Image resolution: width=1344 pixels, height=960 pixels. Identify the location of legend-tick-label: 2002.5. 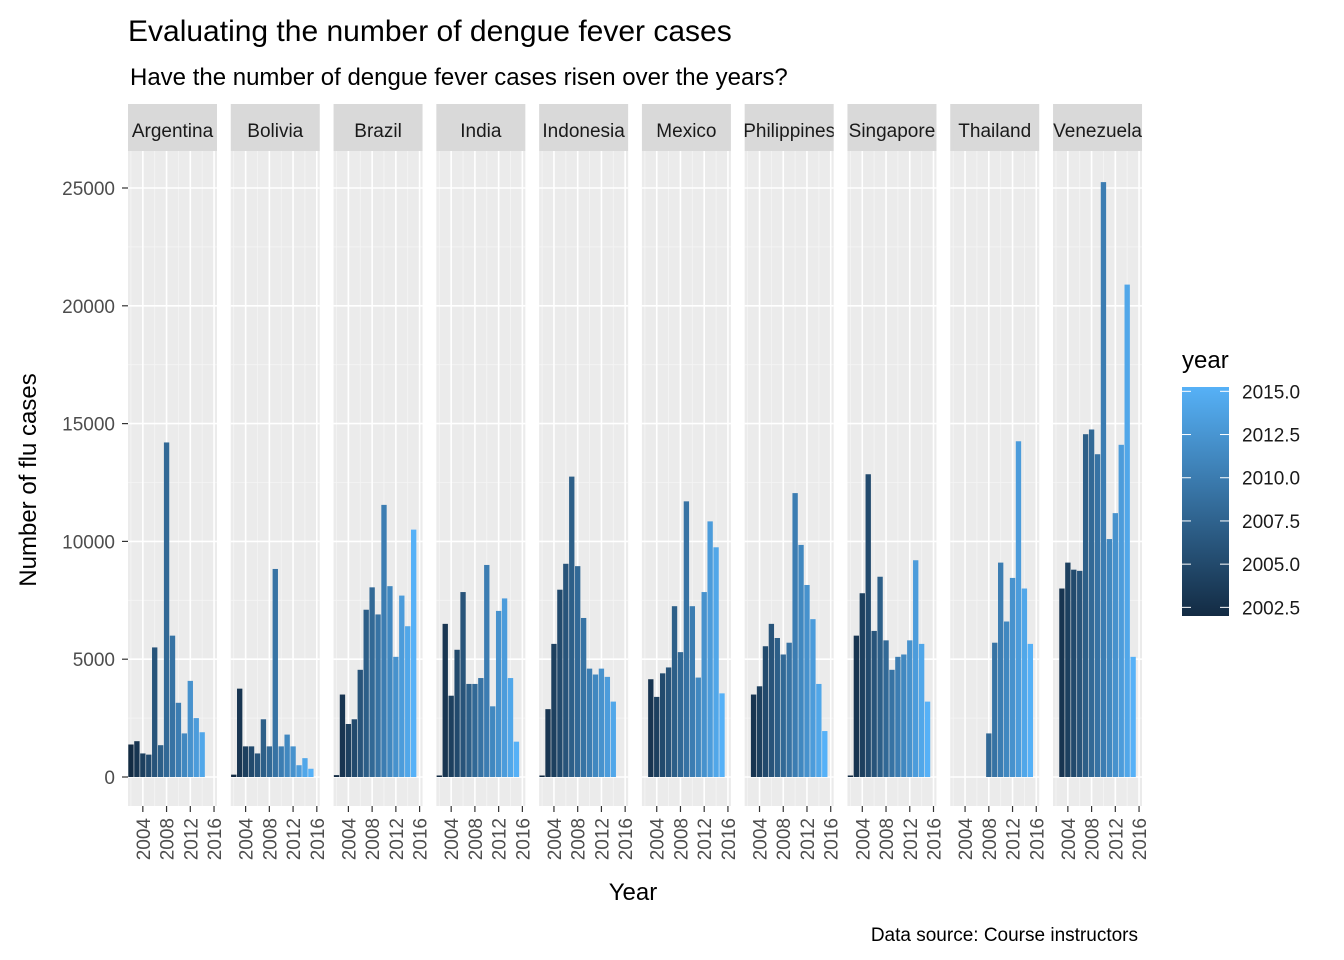
(1271, 608).